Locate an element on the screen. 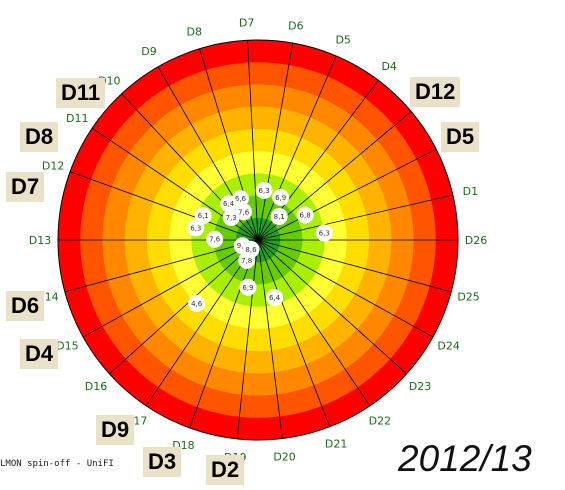 This screenshot has height=490, width=565. spoke-d24 is located at coordinates (345, 288).